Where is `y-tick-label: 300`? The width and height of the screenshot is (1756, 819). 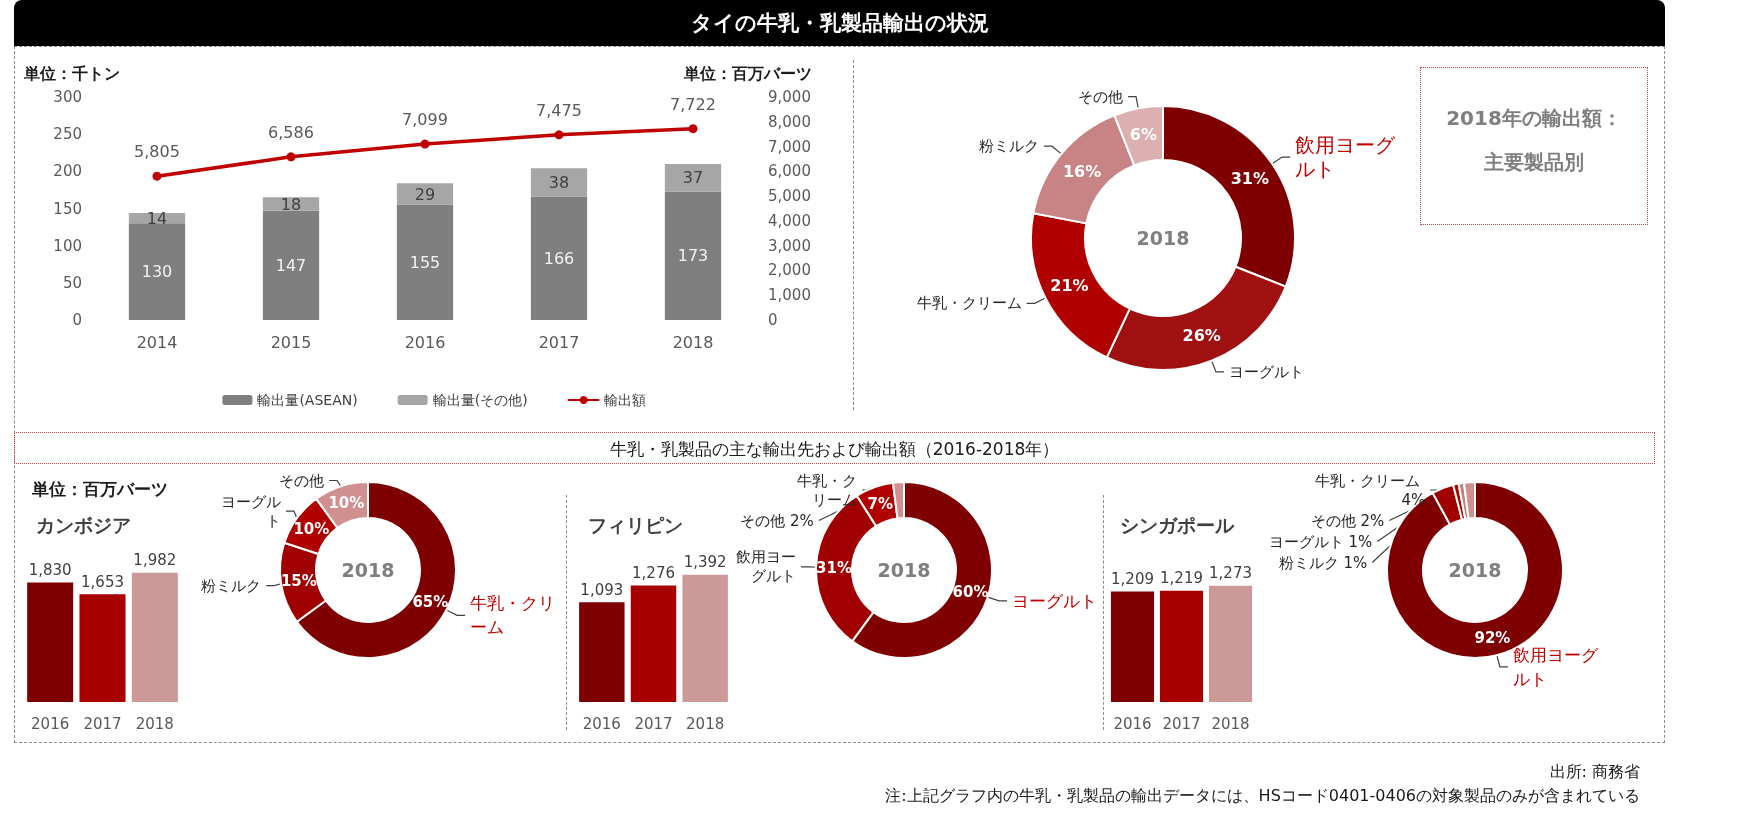 y-tick-label: 300 is located at coordinates (67, 97).